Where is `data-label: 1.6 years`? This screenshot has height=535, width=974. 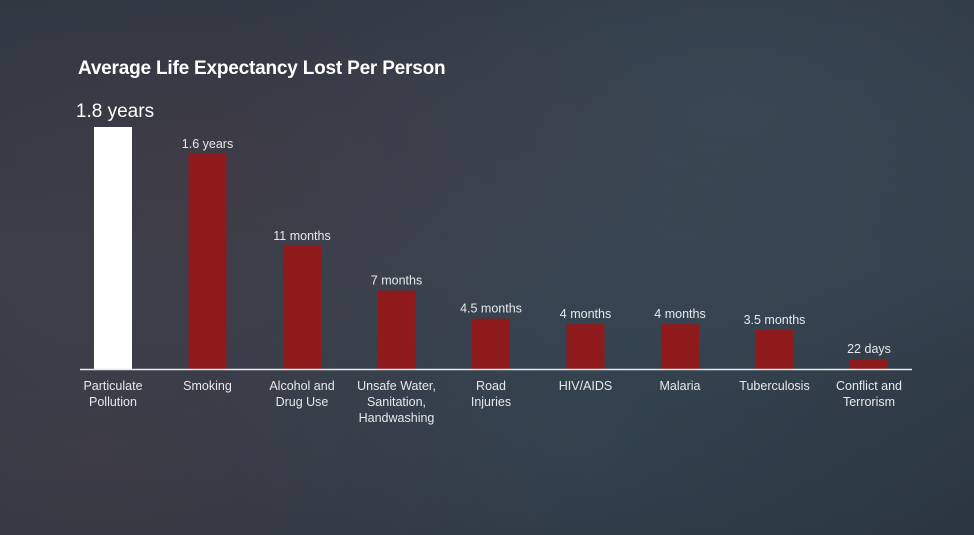 data-label: 1.6 years is located at coordinates (207, 144).